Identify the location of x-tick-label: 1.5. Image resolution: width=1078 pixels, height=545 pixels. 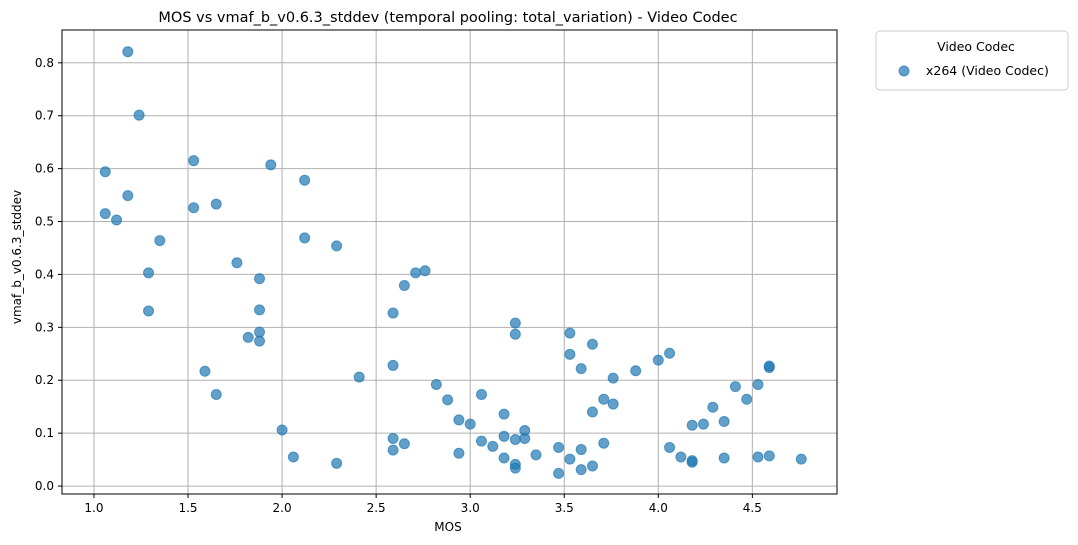
(187, 508).